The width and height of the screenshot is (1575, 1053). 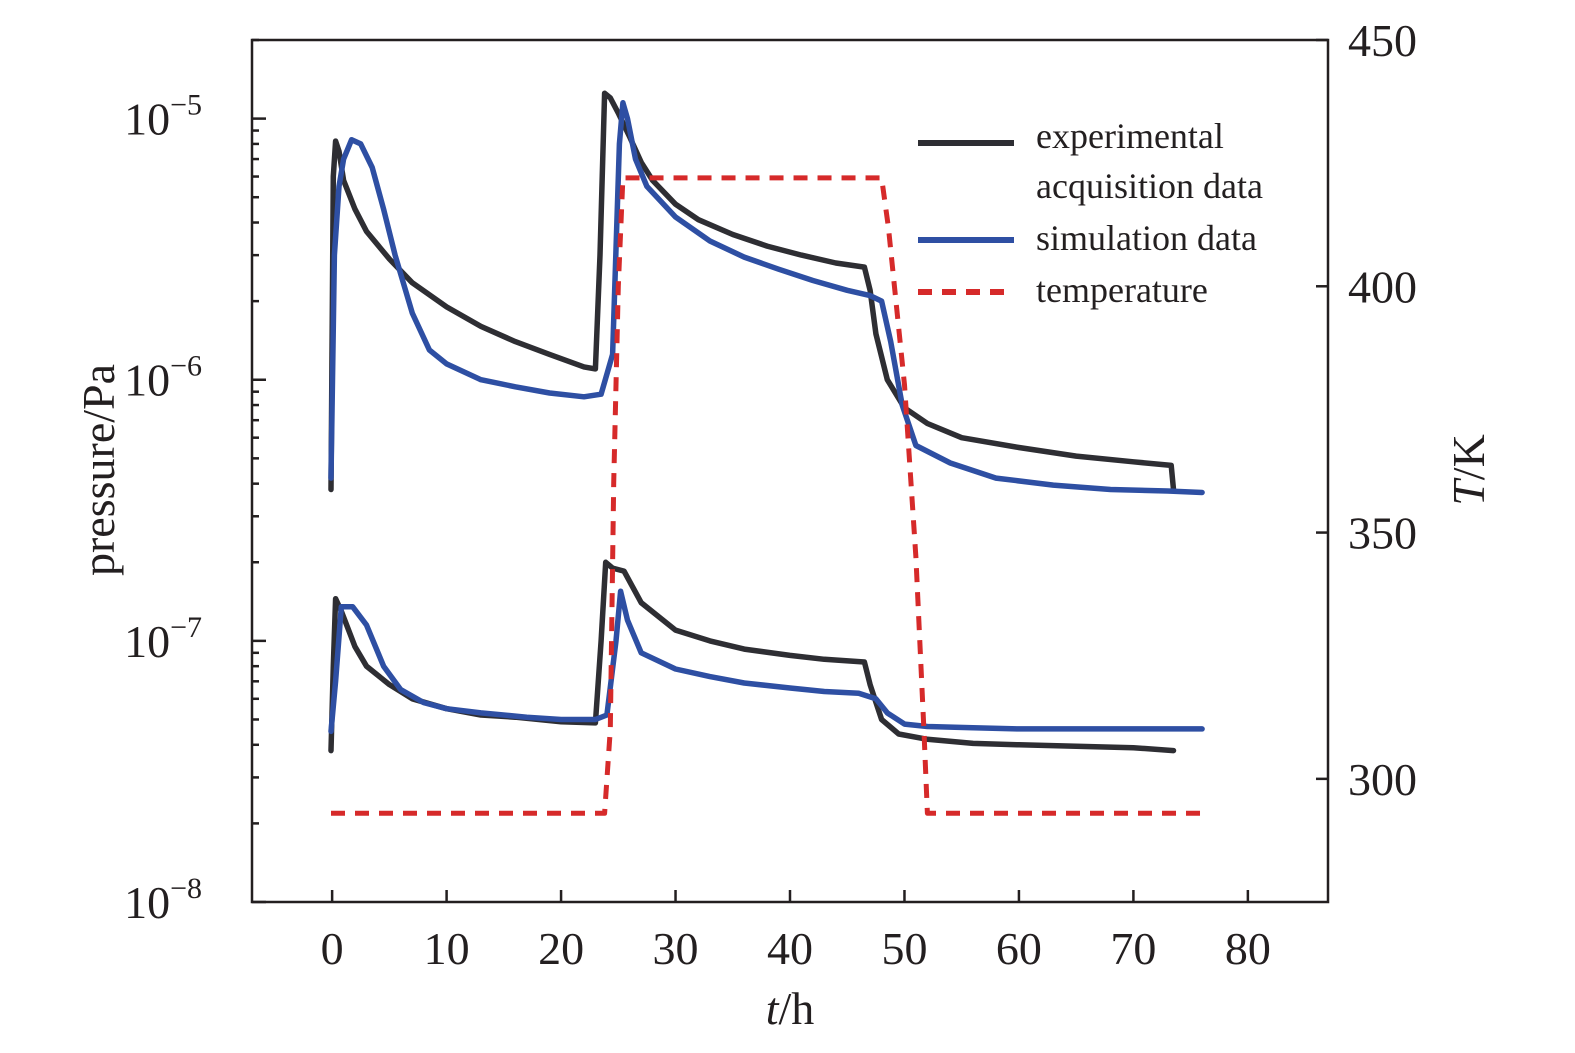 What do you see at coordinates (163, 900) in the screenshot?
I see `y-tick-label: 10⁻⁸` at bounding box center [163, 900].